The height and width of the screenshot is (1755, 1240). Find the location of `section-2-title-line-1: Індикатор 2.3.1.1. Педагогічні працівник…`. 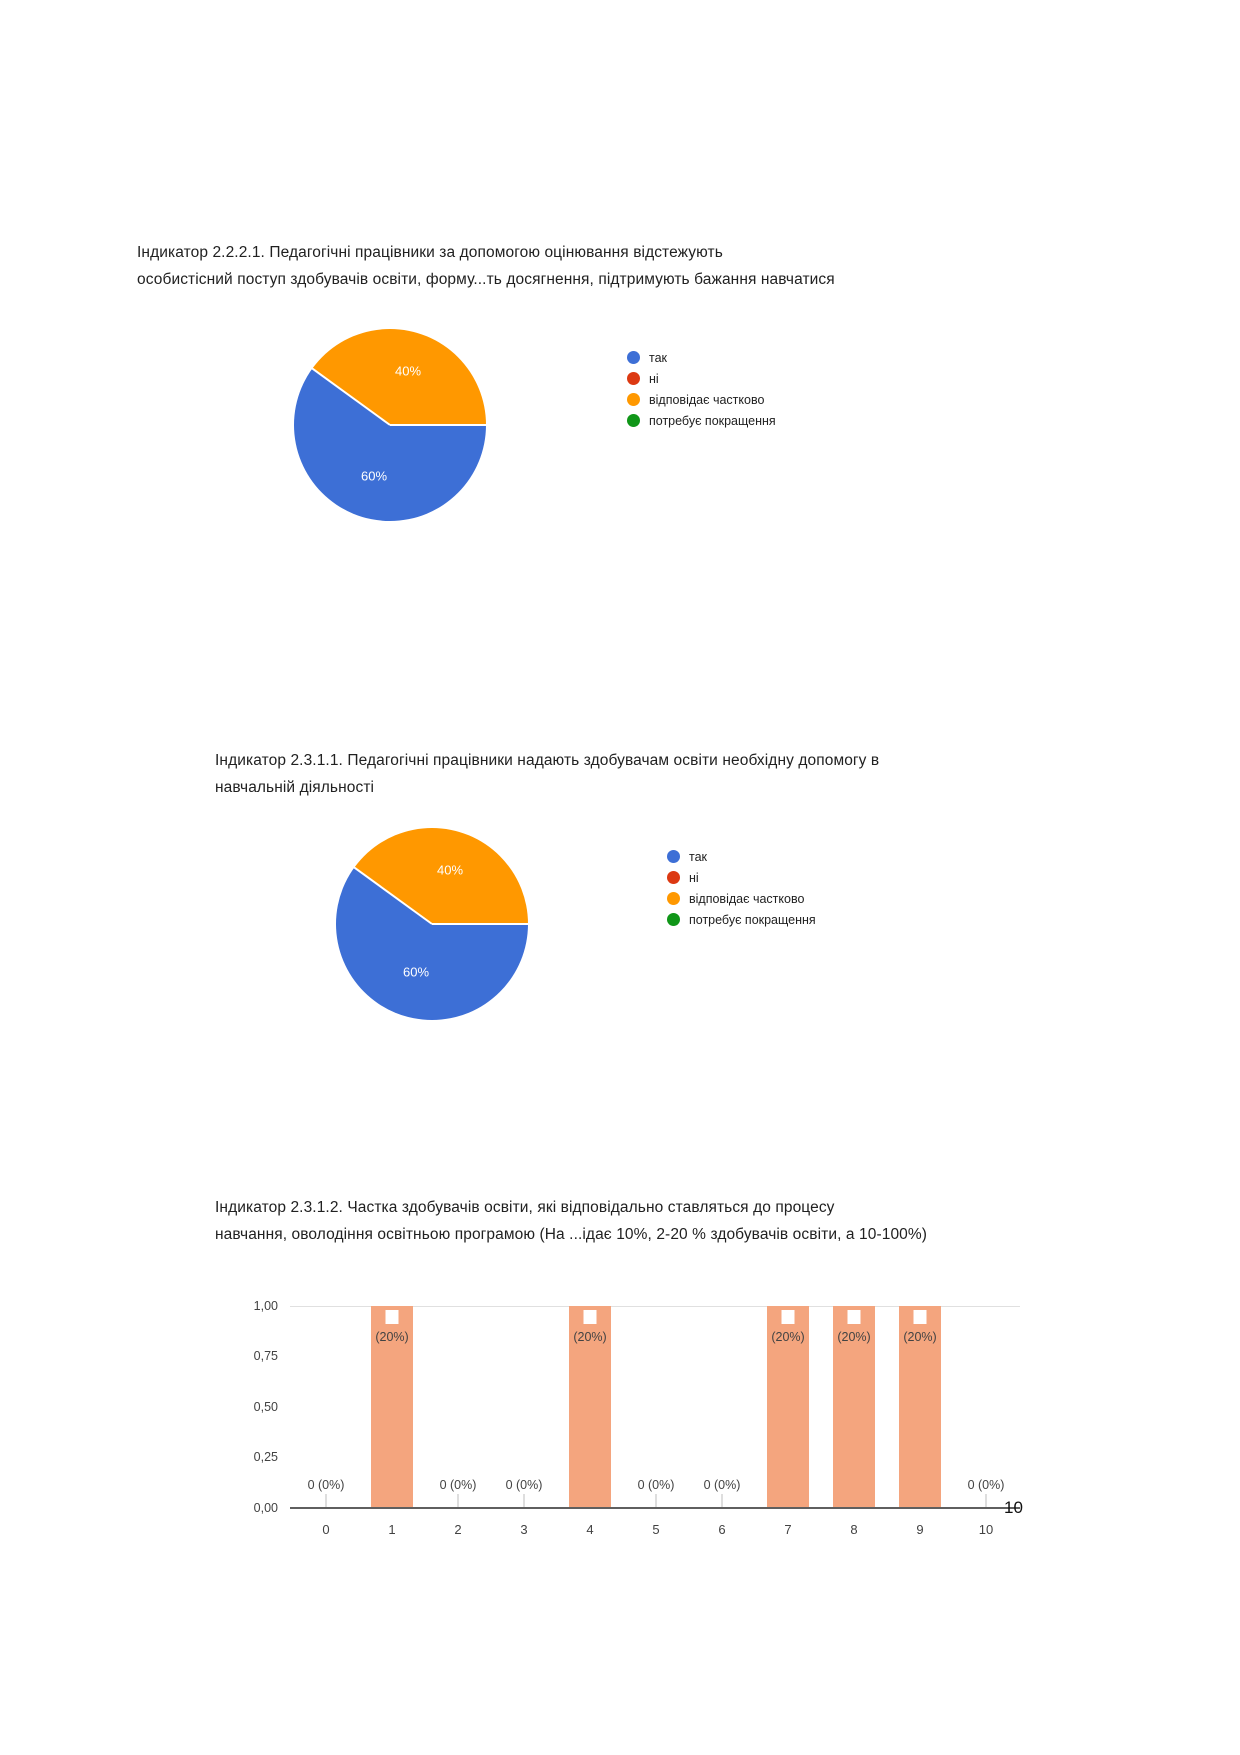

section-2-title-line-1: Індикатор 2.3.1.1. Педагогічні працівник… is located at coordinates (547, 760).